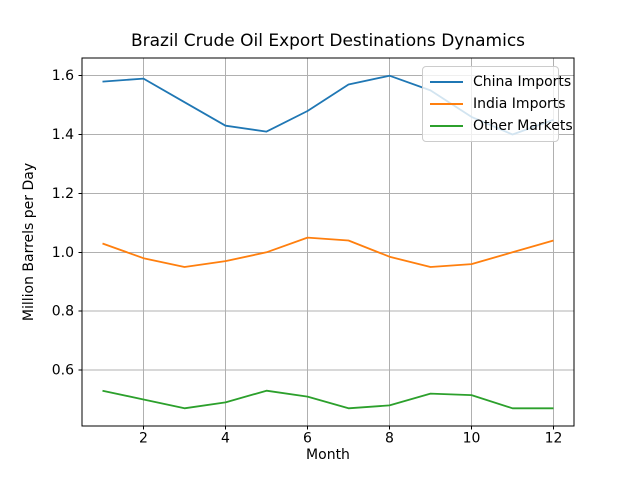 This screenshot has height=480, width=640. I want to click on series-line-other-markets, so click(328, 399).